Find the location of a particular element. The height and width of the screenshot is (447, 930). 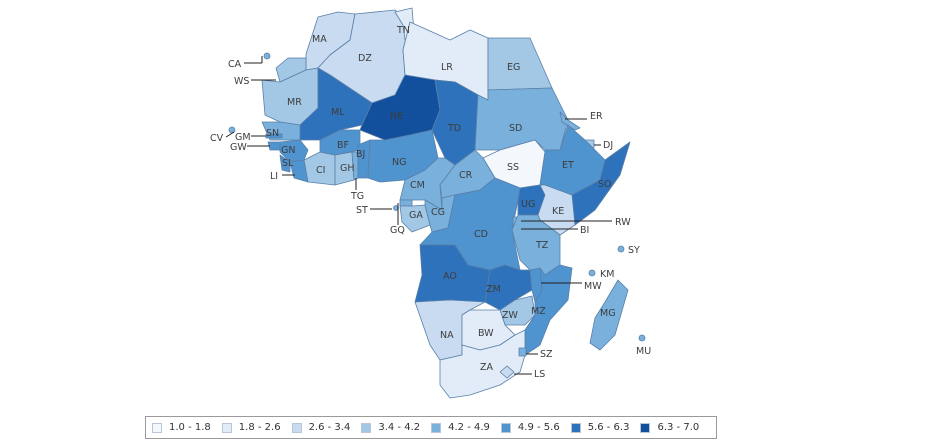

label-MU: MU is located at coordinates (643, 351).